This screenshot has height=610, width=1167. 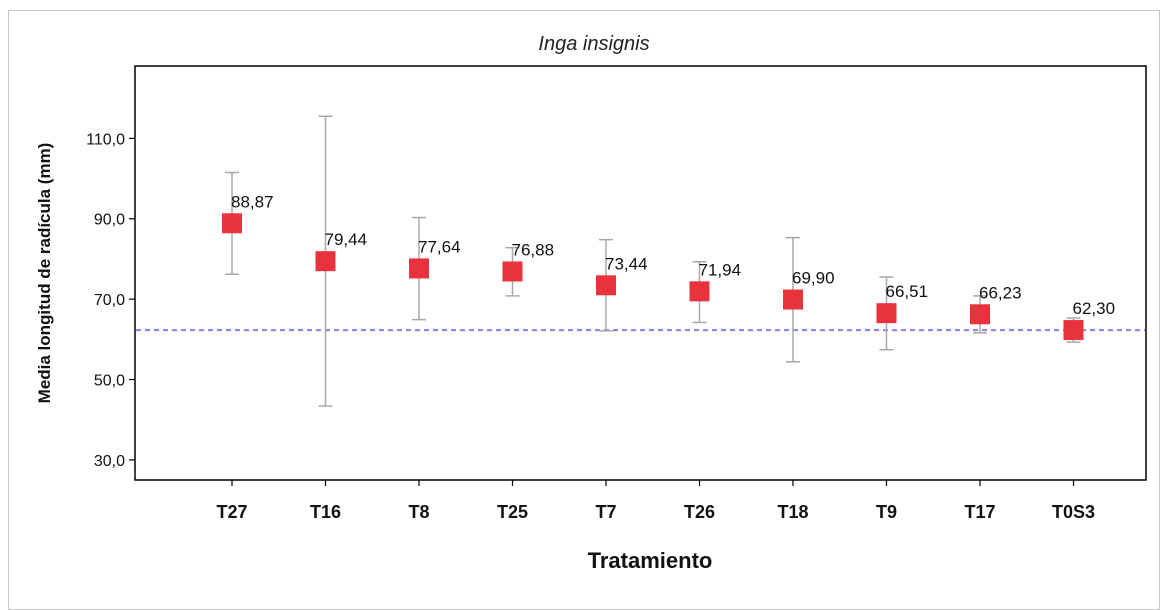 I want to click on x-tick-label: T17, so click(x=979, y=512).